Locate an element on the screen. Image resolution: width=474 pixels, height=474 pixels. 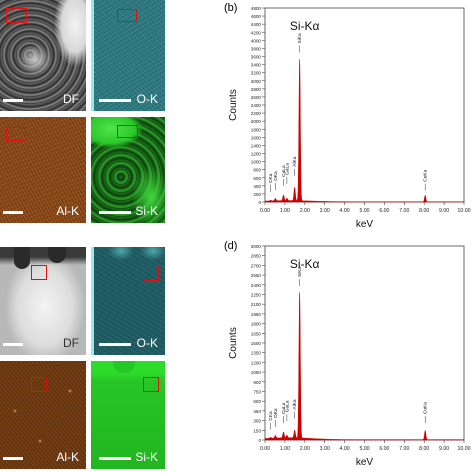
c1-ylabel: Counts is located at coordinates (233, 343).